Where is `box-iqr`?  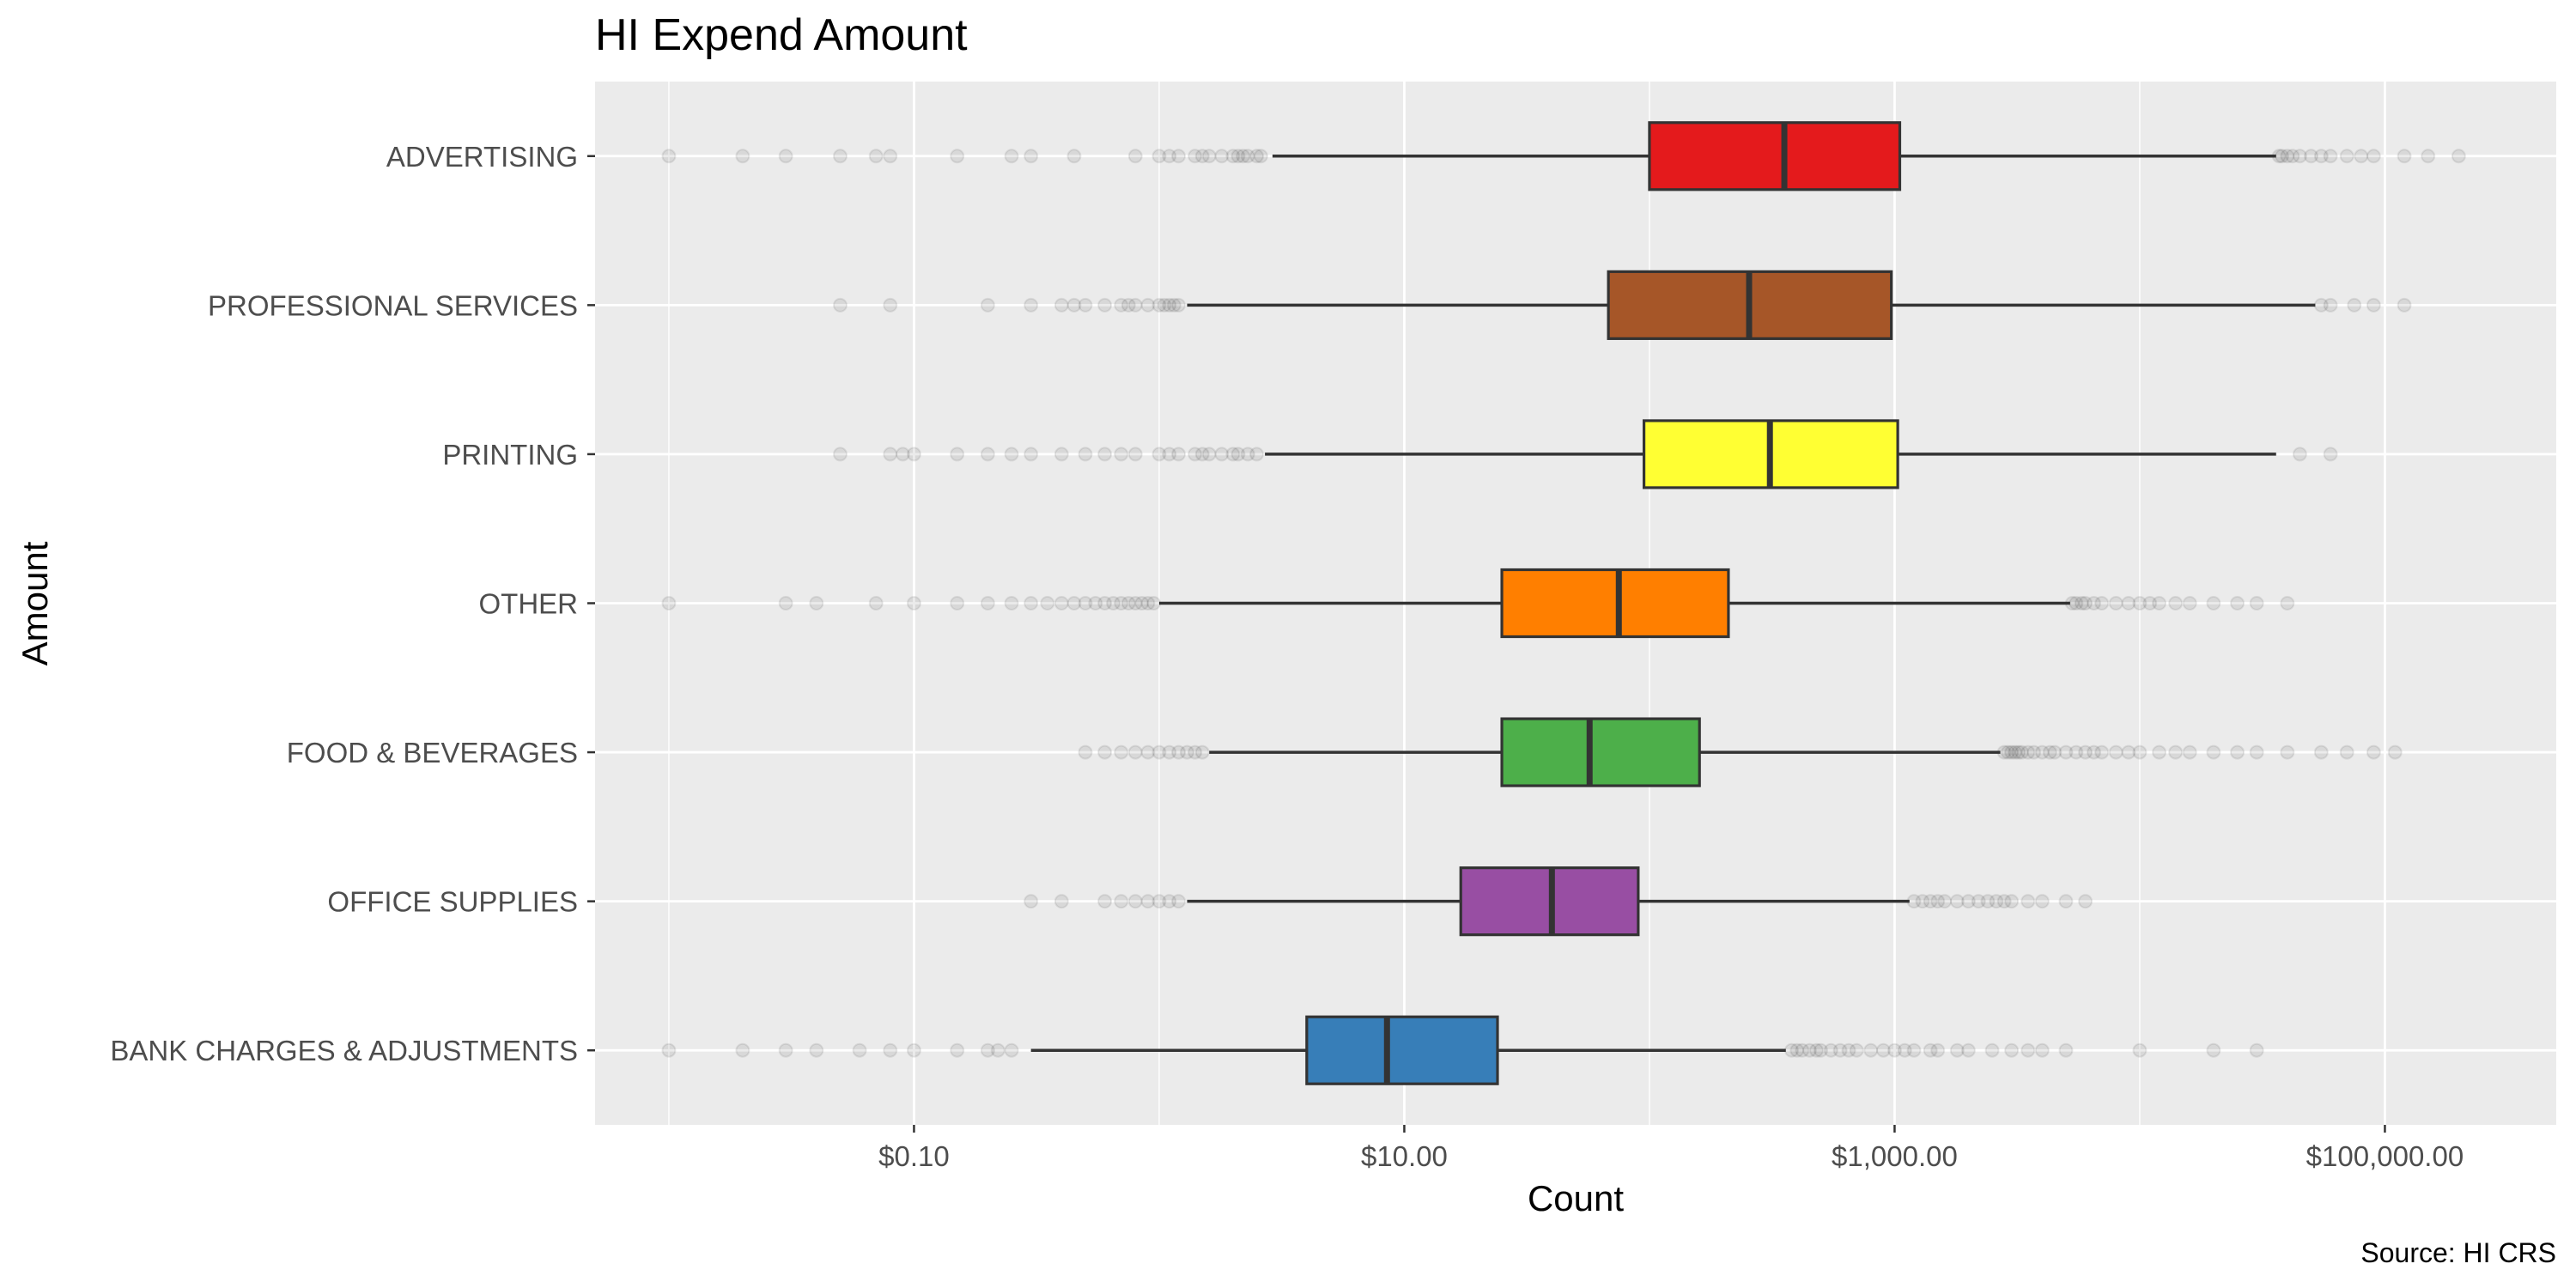 box-iqr is located at coordinates (1402, 1050).